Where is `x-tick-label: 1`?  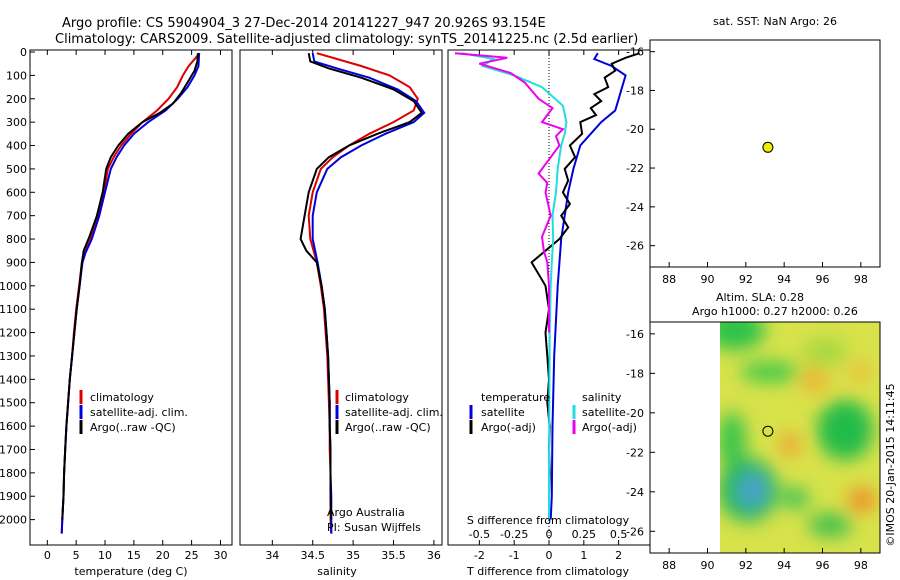
x-tick-label: 1 is located at coordinates (583, 555).